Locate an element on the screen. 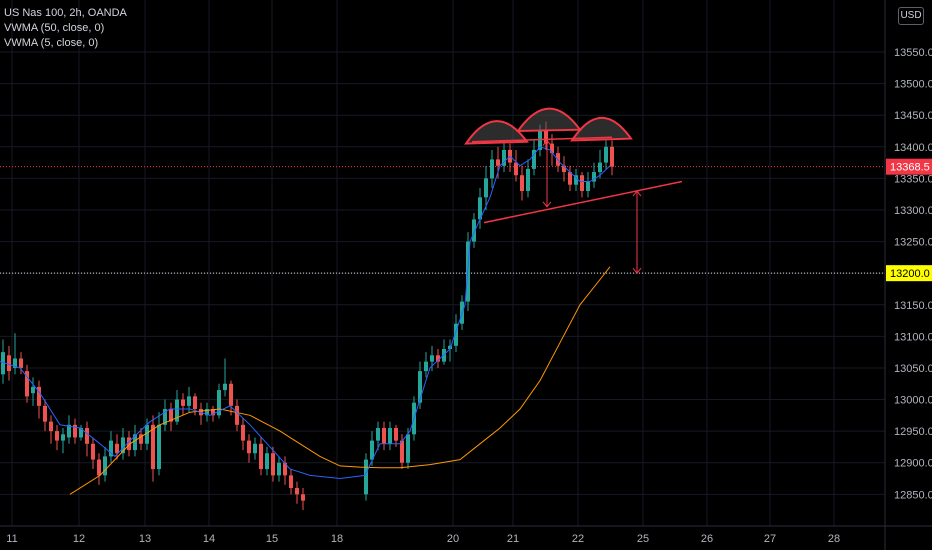 The image size is (932, 550). price-tick-label: 12900.0 is located at coordinates (913, 464).